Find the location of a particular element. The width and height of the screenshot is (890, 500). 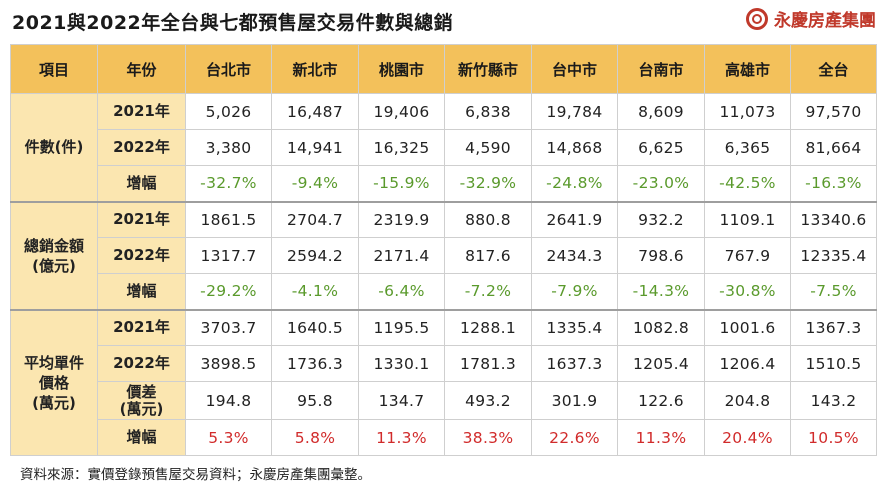

table-cell: 1317.7 is located at coordinates (228, 255).